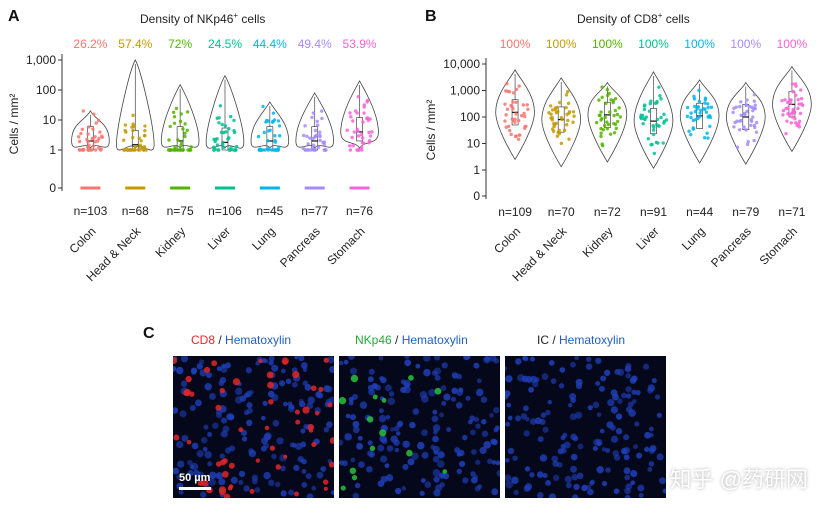  What do you see at coordinates (419, 427) in the screenshot?
I see `micrograph-nkp46-cells` at bounding box center [419, 427].